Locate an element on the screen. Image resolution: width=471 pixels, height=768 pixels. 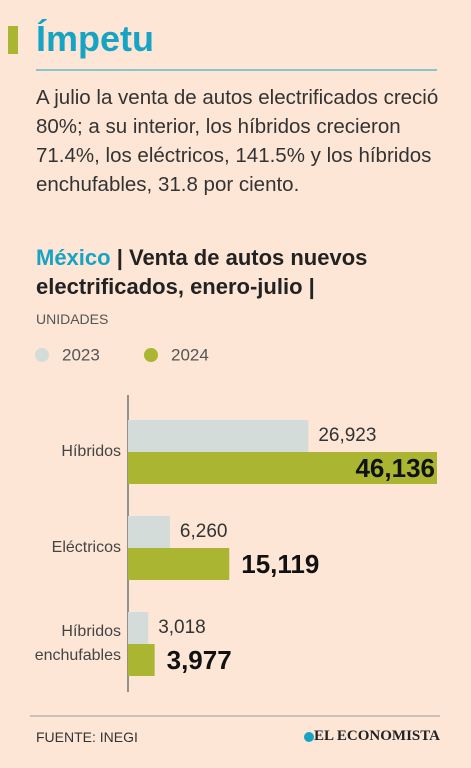
legend-label: 2024 is located at coordinates (190, 354).